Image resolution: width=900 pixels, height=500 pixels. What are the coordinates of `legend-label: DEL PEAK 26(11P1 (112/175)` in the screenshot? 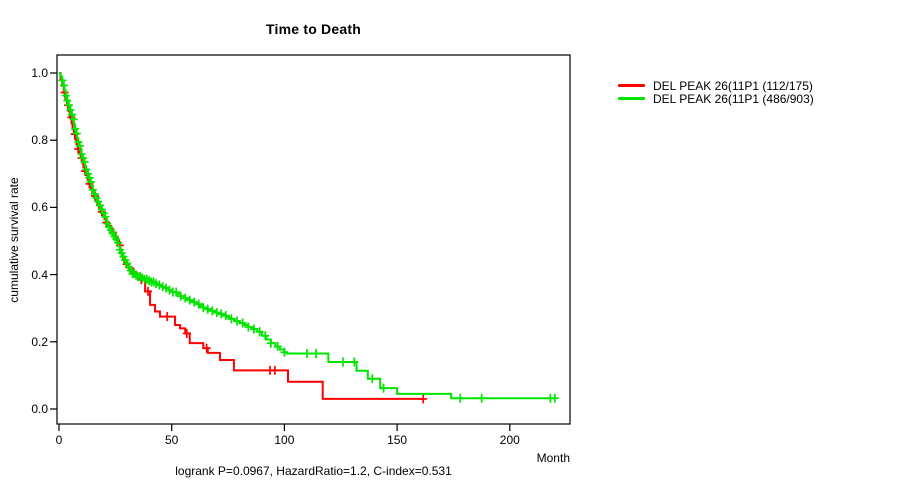 It's located at (733, 85).